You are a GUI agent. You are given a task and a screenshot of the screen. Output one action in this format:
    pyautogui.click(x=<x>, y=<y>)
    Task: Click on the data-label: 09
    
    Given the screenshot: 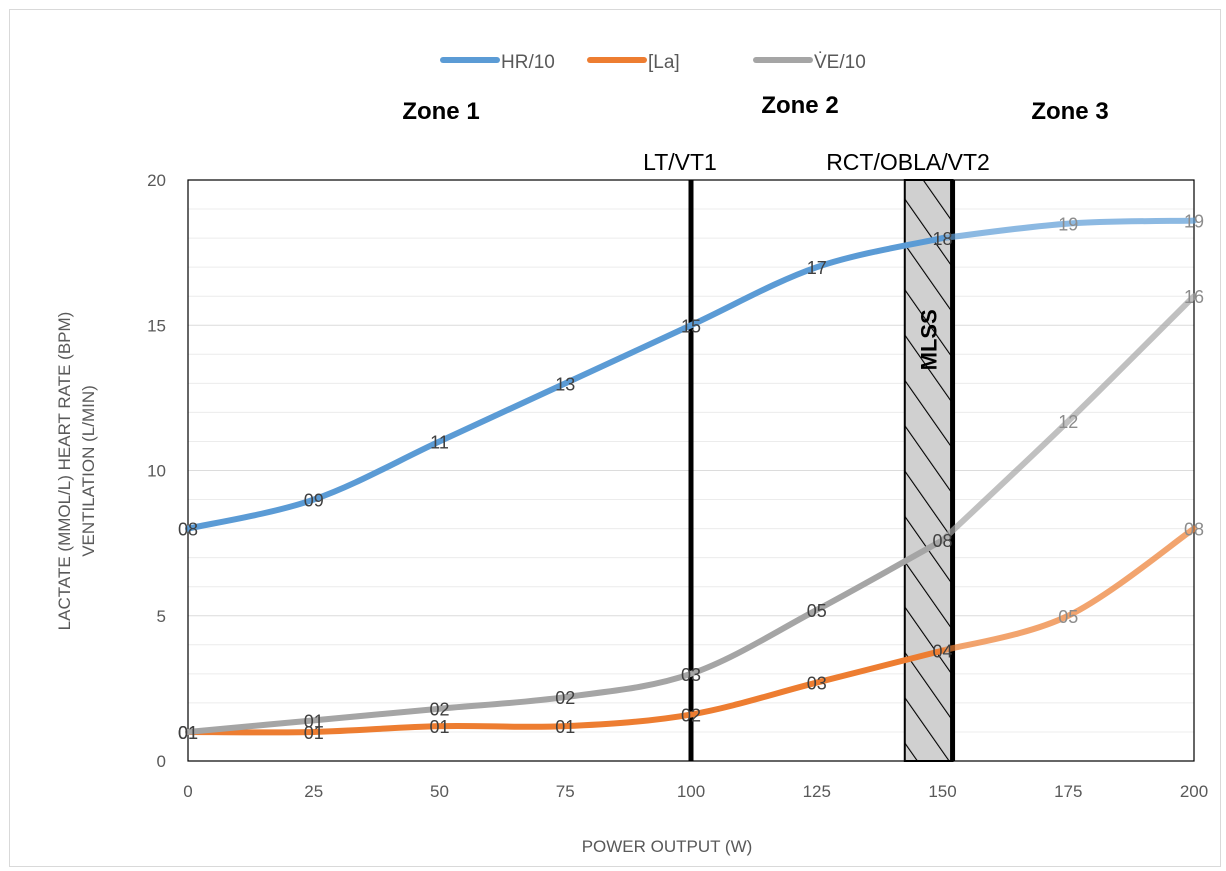 What is the action you would take?
    pyautogui.click(x=314, y=501)
    